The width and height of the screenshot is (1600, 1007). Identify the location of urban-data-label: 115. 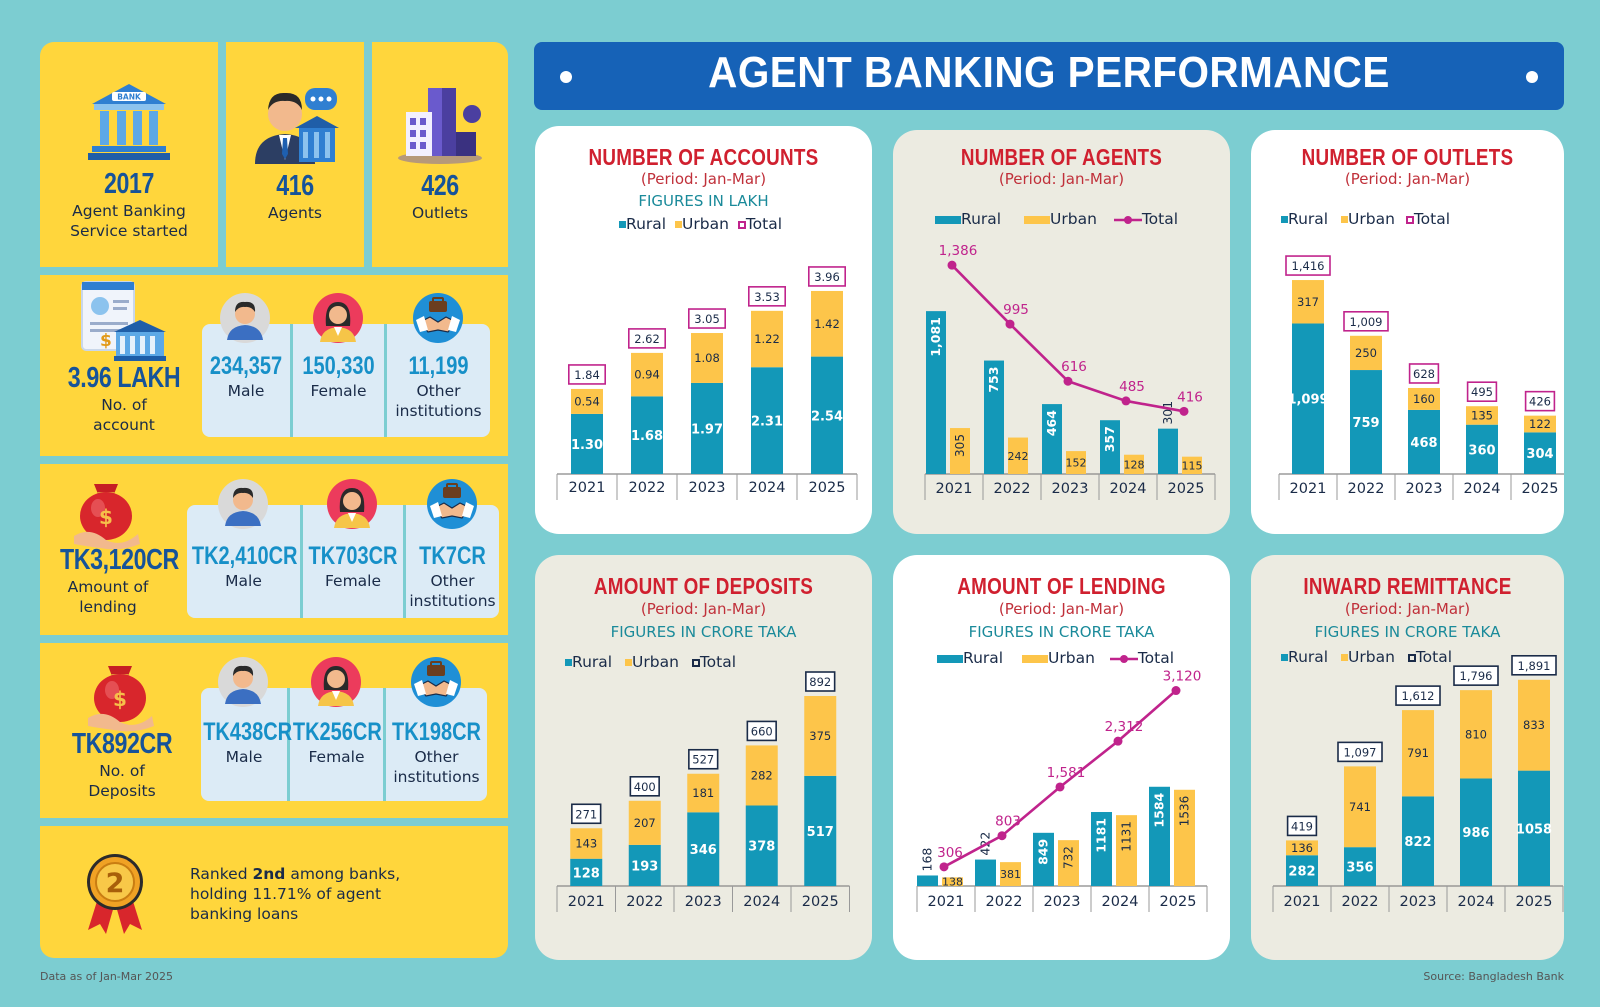
(1192, 465).